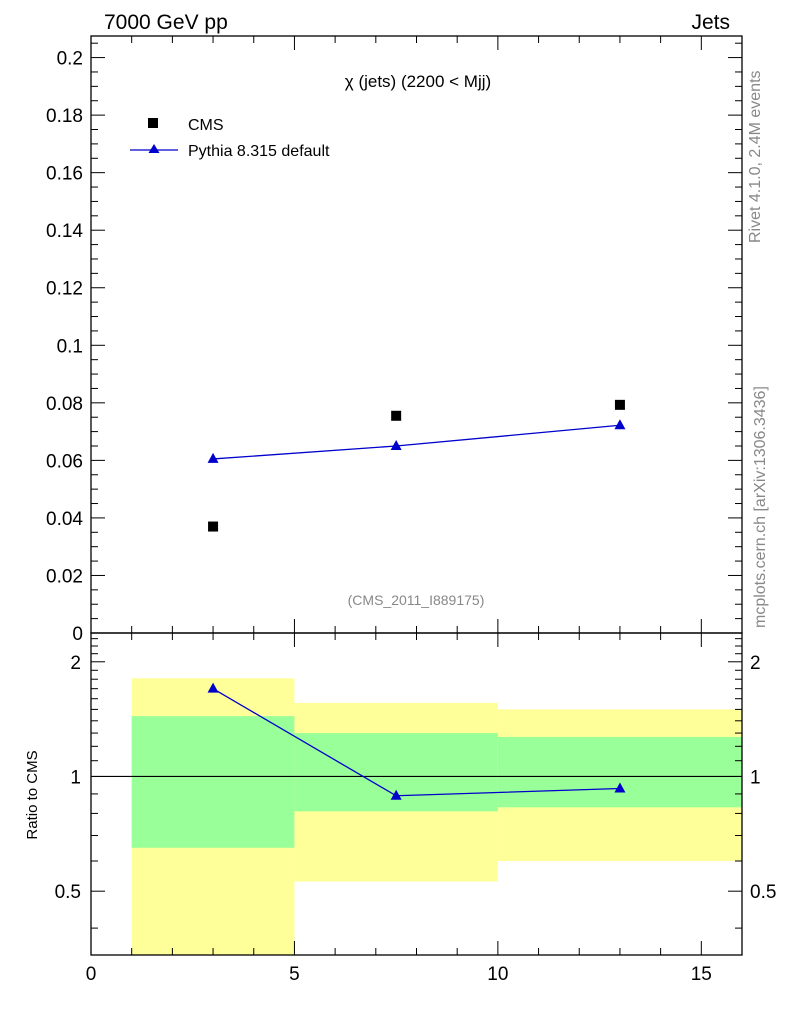 This screenshot has width=786, height=1024. Describe the element at coordinates (755, 777) in the screenshot. I see `ratio-y-tick-label-right: 1` at that location.